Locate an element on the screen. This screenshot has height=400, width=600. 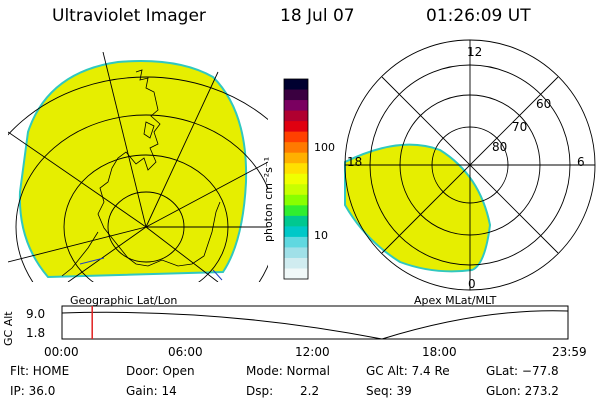
date-label: 18 Jul 07 is located at coordinates (317, 16).